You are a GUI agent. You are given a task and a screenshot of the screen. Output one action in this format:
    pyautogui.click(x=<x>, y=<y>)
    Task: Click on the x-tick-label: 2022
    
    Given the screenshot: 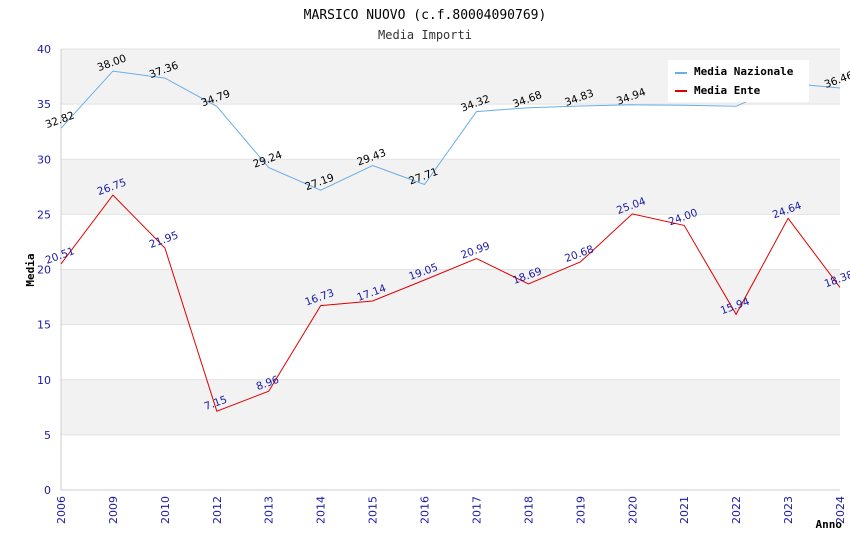 What is the action you would take?
    pyautogui.click(x=736, y=510)
    